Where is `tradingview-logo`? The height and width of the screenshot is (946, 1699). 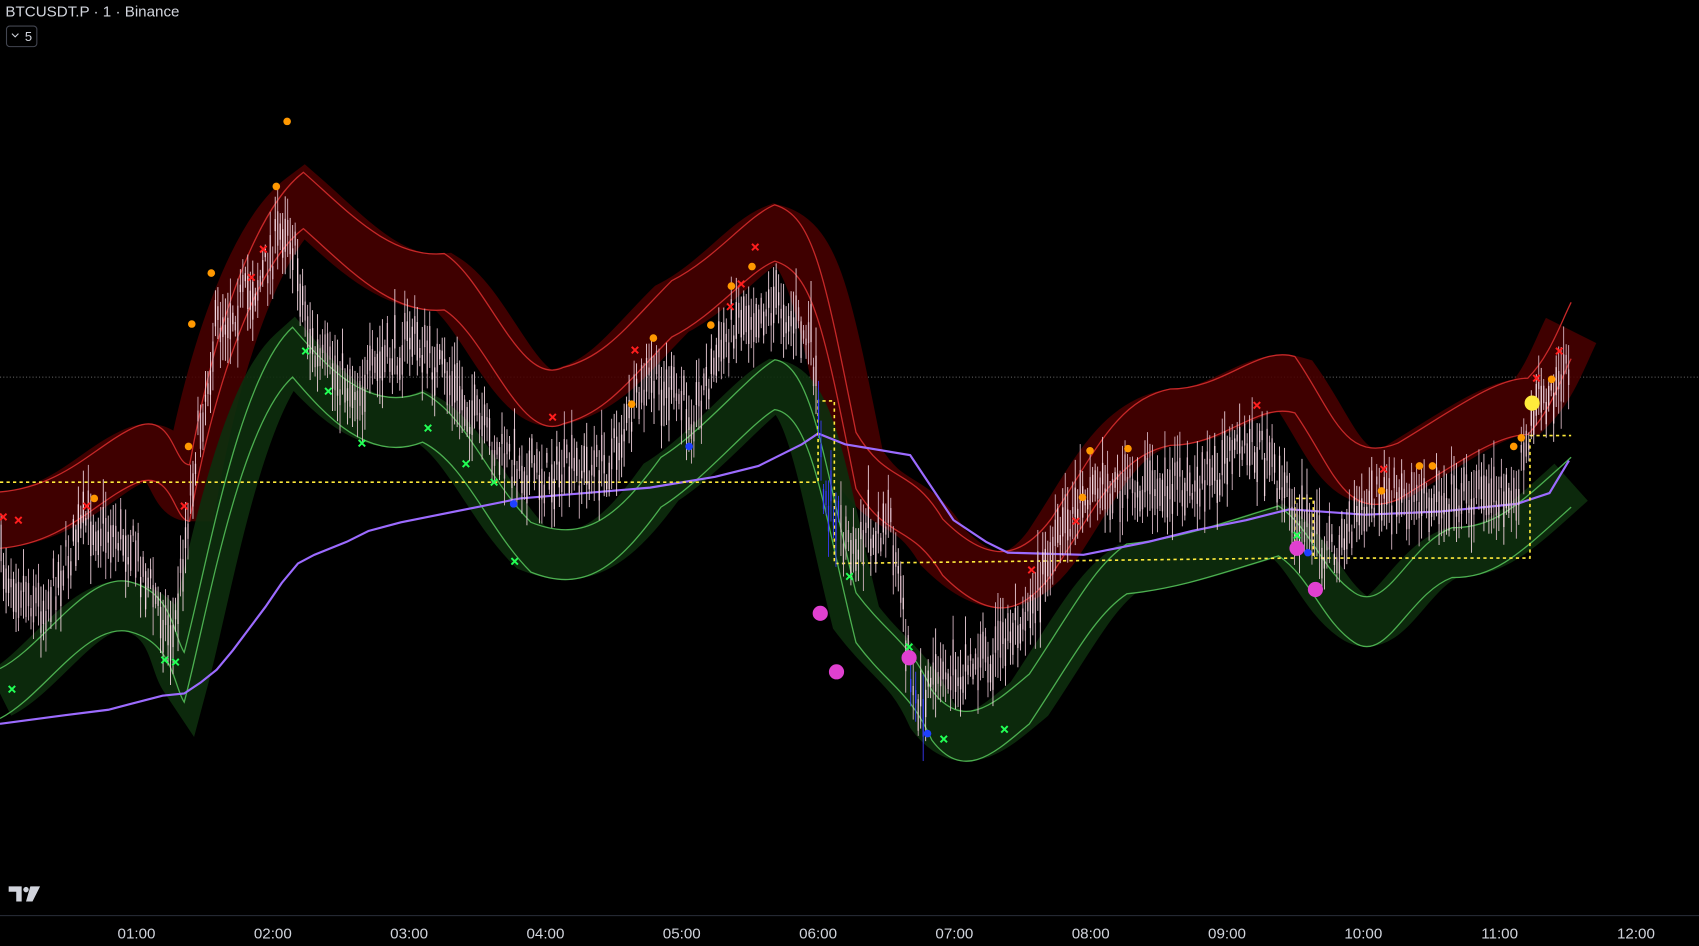 tradingview-logo is located at coordinates (24, 894).